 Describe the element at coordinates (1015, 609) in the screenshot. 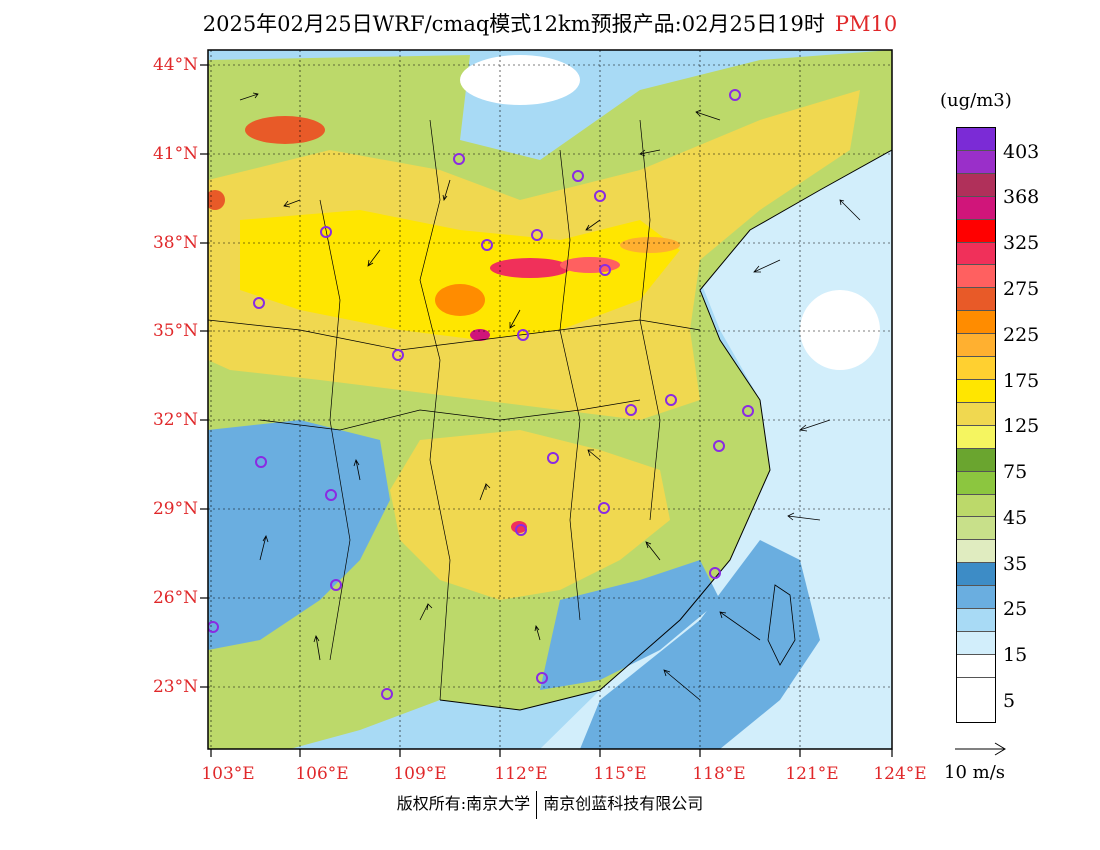

I see `legend-label-25: 25` at that location.